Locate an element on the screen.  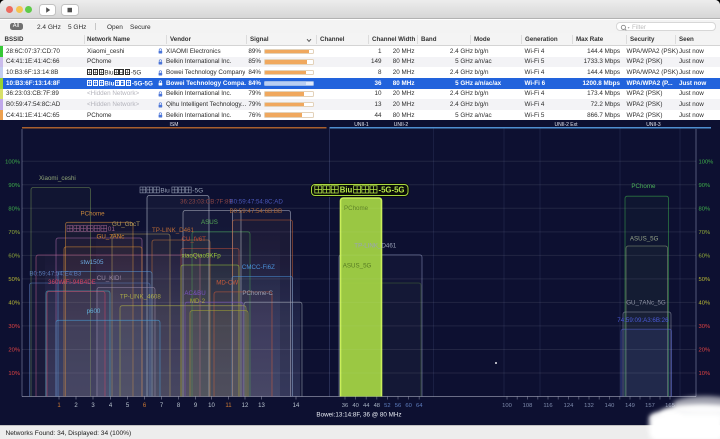
svg-text: UNII-2 Ext is located at coordinates (566, 125).